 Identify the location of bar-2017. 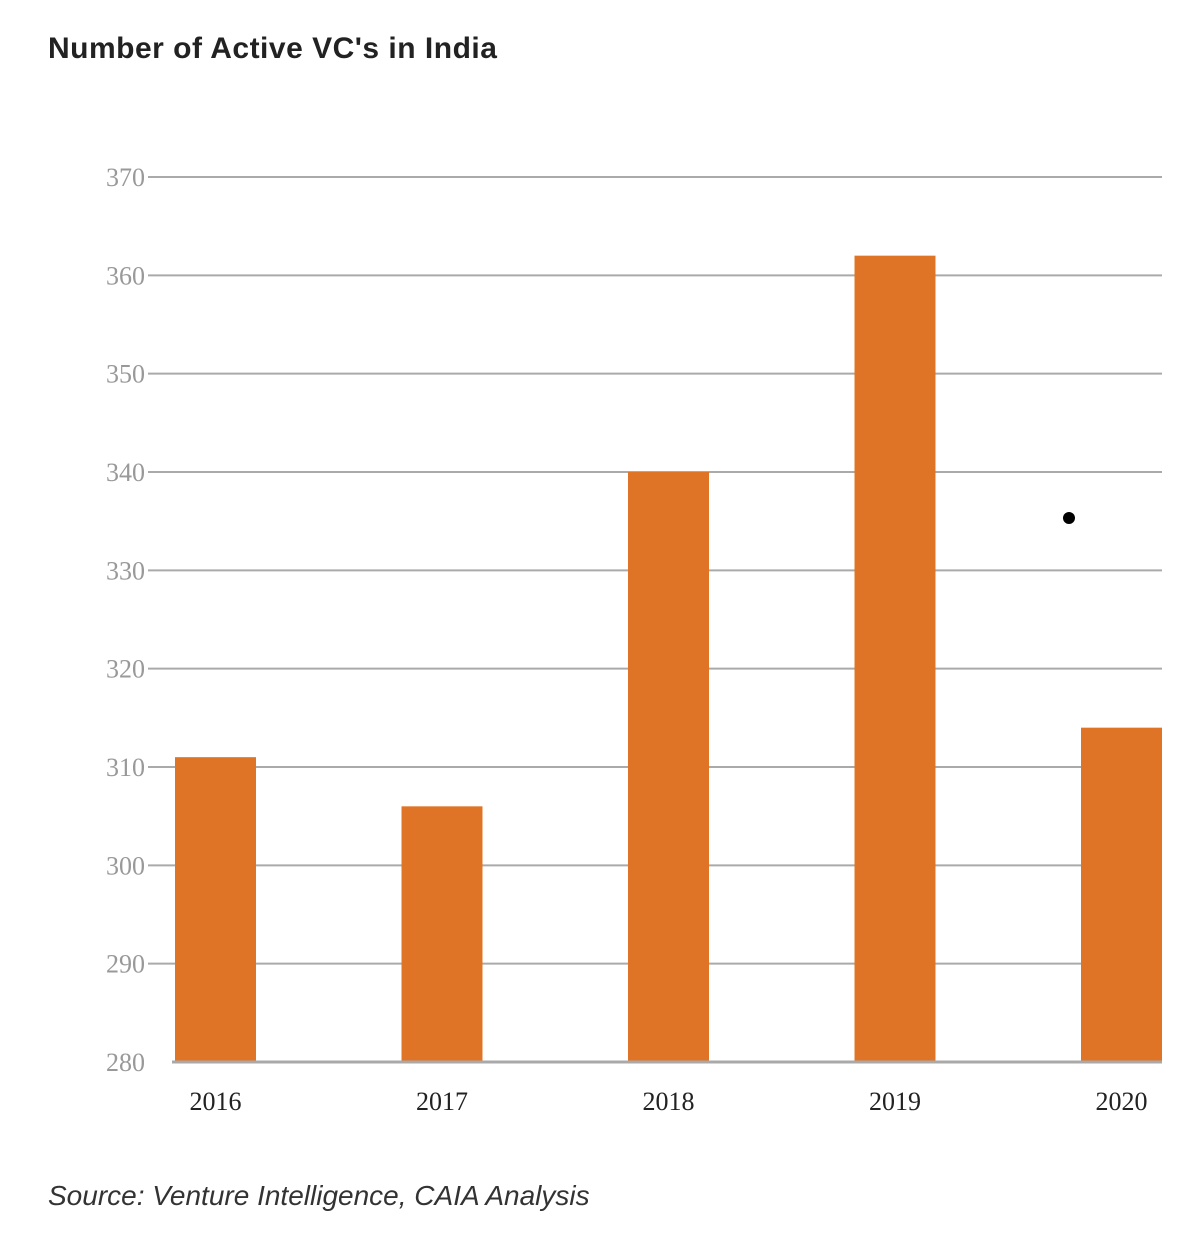
(442, 934).